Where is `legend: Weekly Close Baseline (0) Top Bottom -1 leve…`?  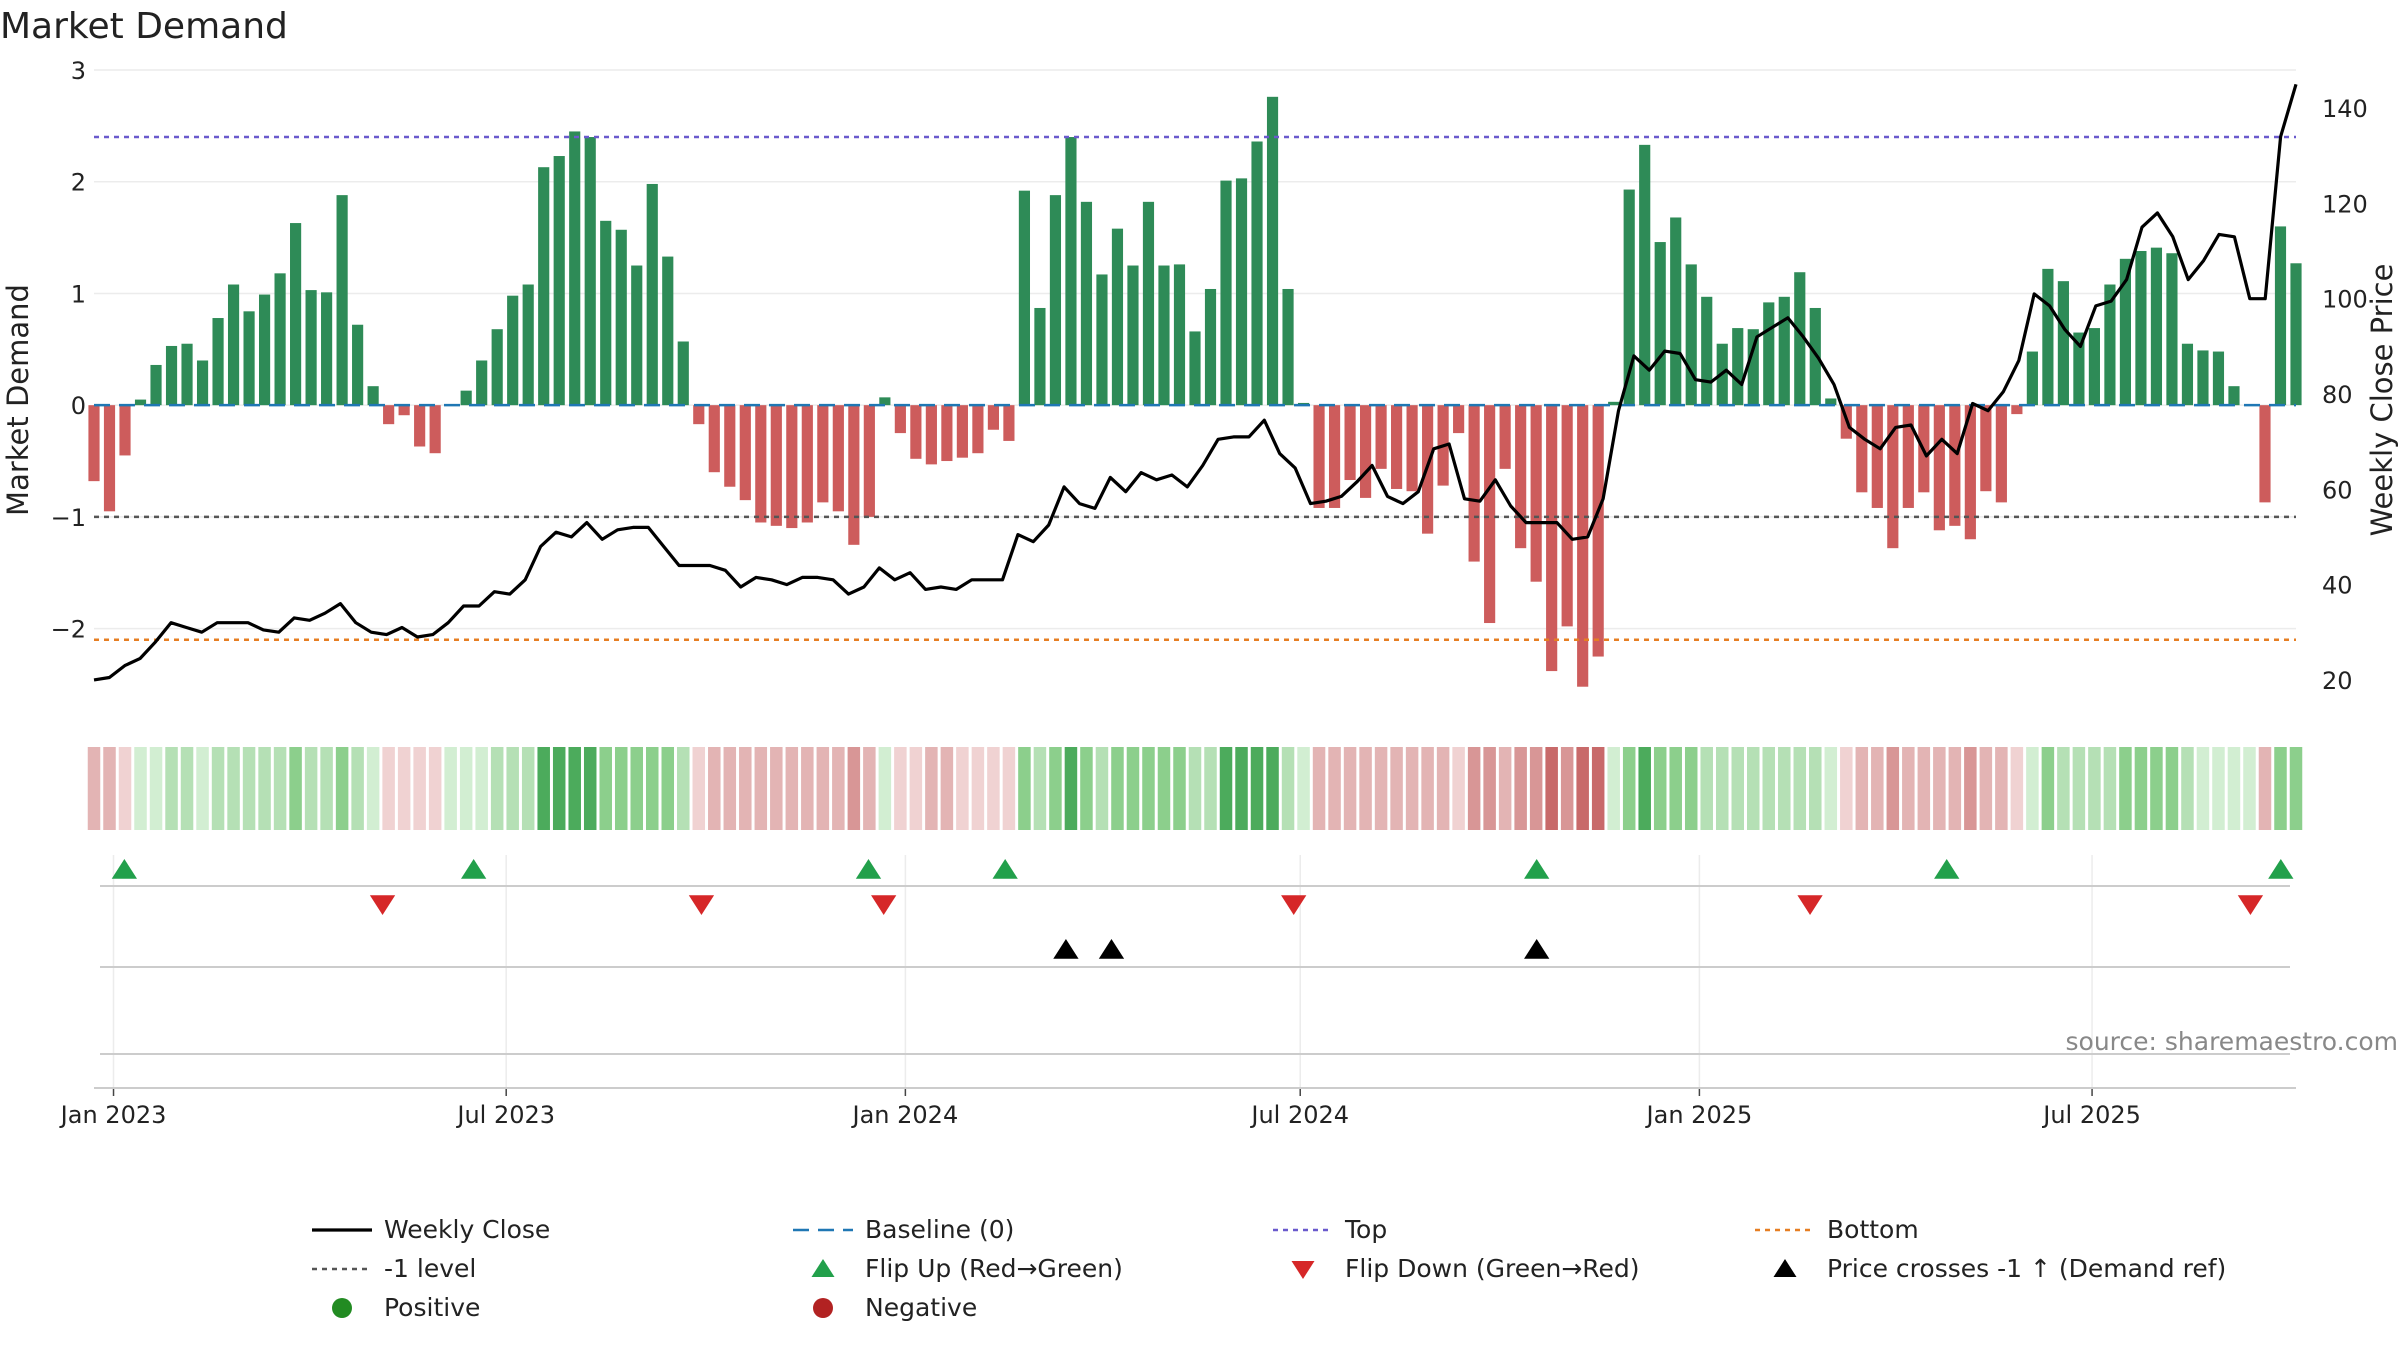
legend: Weekly Close Baseline (0) Top Bottom -1 leve… is located at coordinates (1269, 1268).